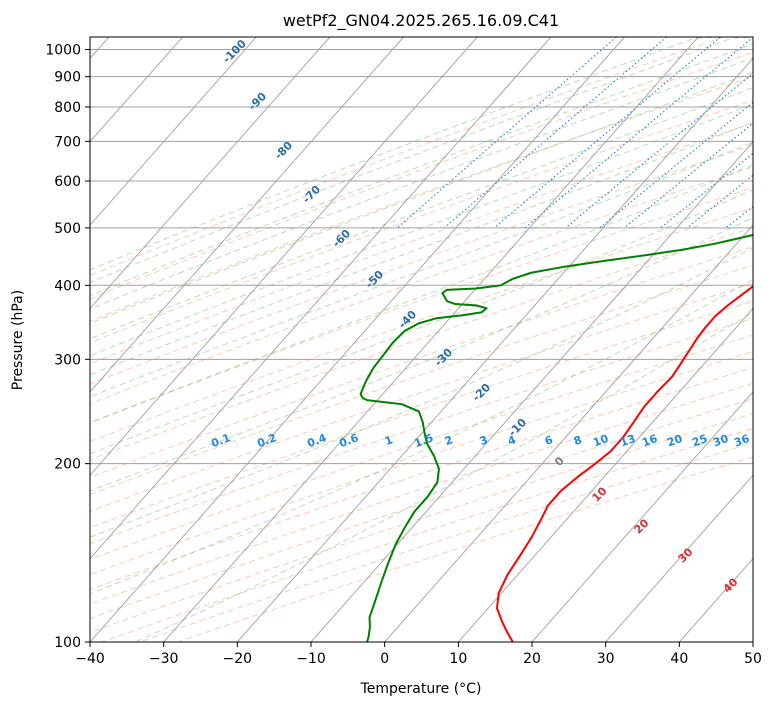 This screenshot has width=775, height=708. What do you see at coordinates (18, 340) in the screenshot?
I see `y-axis-label: Pressure (hPa)` at bounding box center [18, 340].